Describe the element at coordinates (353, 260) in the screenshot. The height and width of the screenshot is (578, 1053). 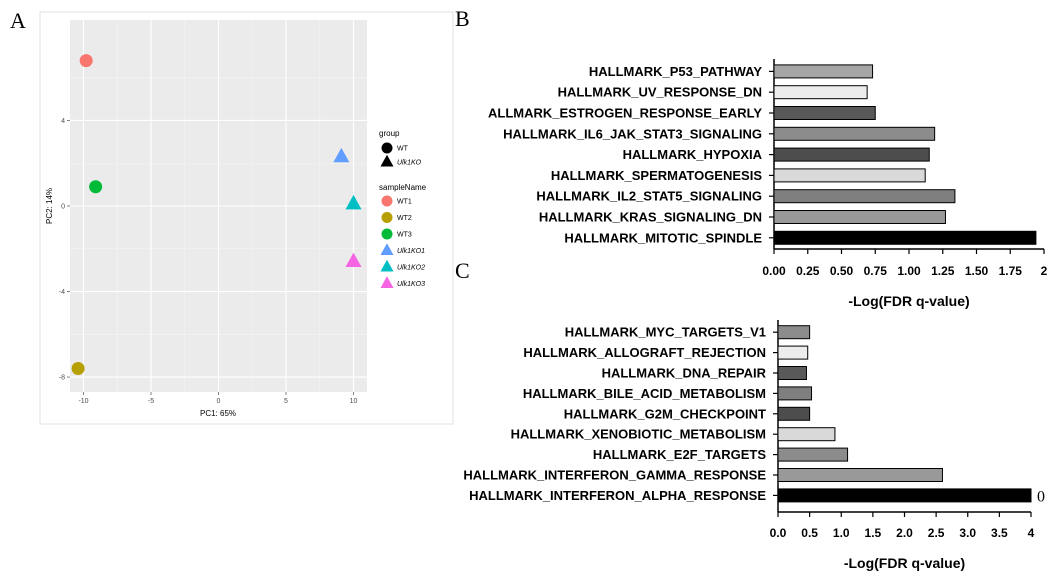
I see `pca-point-Ulk1KO3` at that location.